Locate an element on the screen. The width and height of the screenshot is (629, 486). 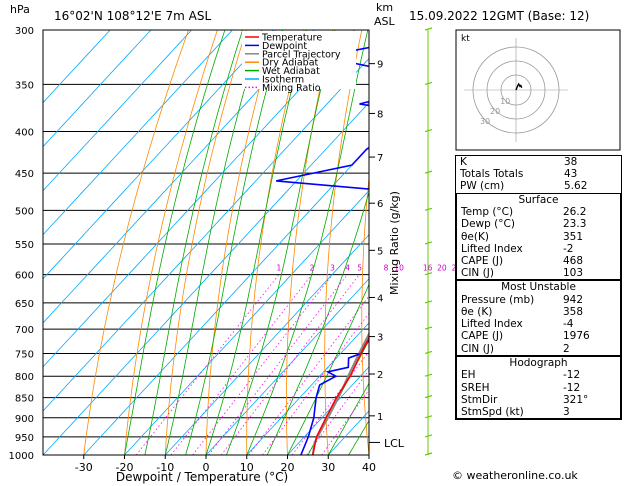
legend-entry: Dewpoint is located at coordinates (284, 46).